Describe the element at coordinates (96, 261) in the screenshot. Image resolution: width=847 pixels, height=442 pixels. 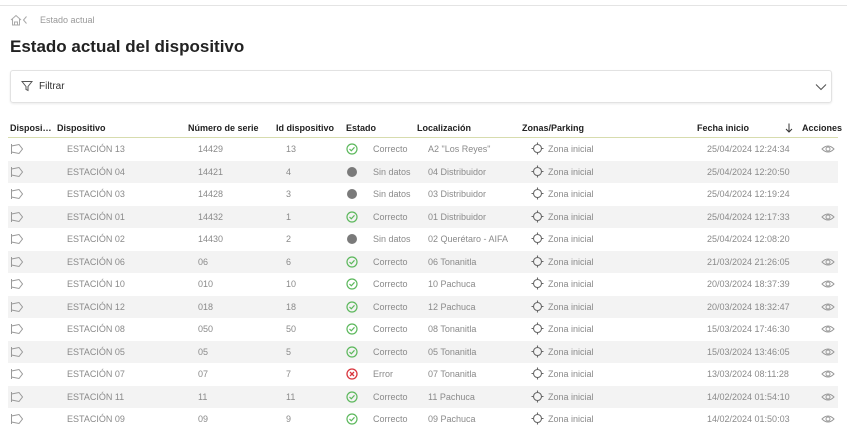
I see `cell-text: ESTACIÓN 06` at that location.